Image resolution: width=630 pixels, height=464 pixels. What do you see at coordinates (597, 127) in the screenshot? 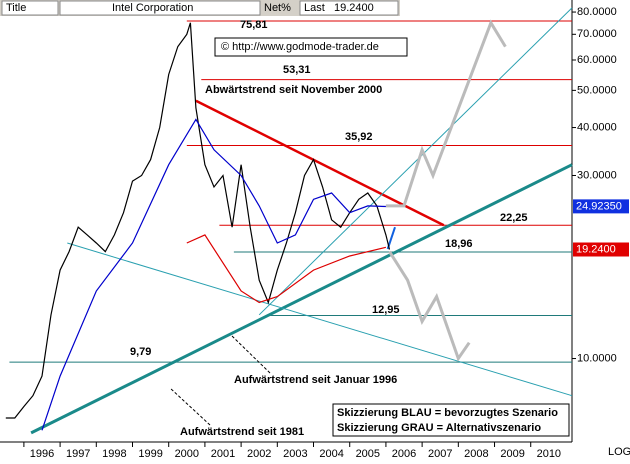
I see `y-tick-label: 40.0000` at bounding box center [597, 127].